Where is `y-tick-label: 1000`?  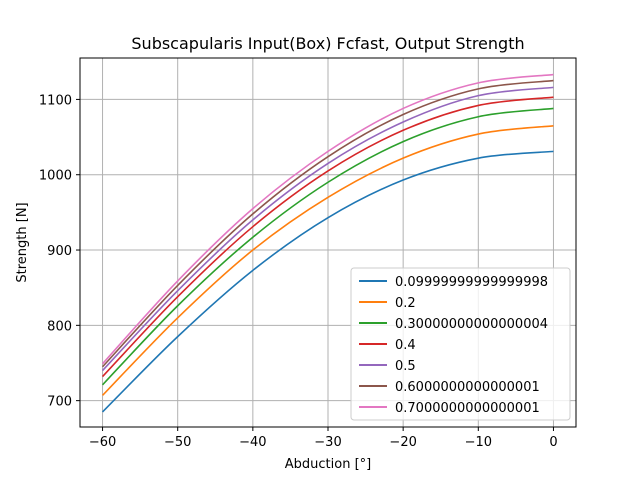 y-tick-label: 1000 is located at coordinates (55, 176).